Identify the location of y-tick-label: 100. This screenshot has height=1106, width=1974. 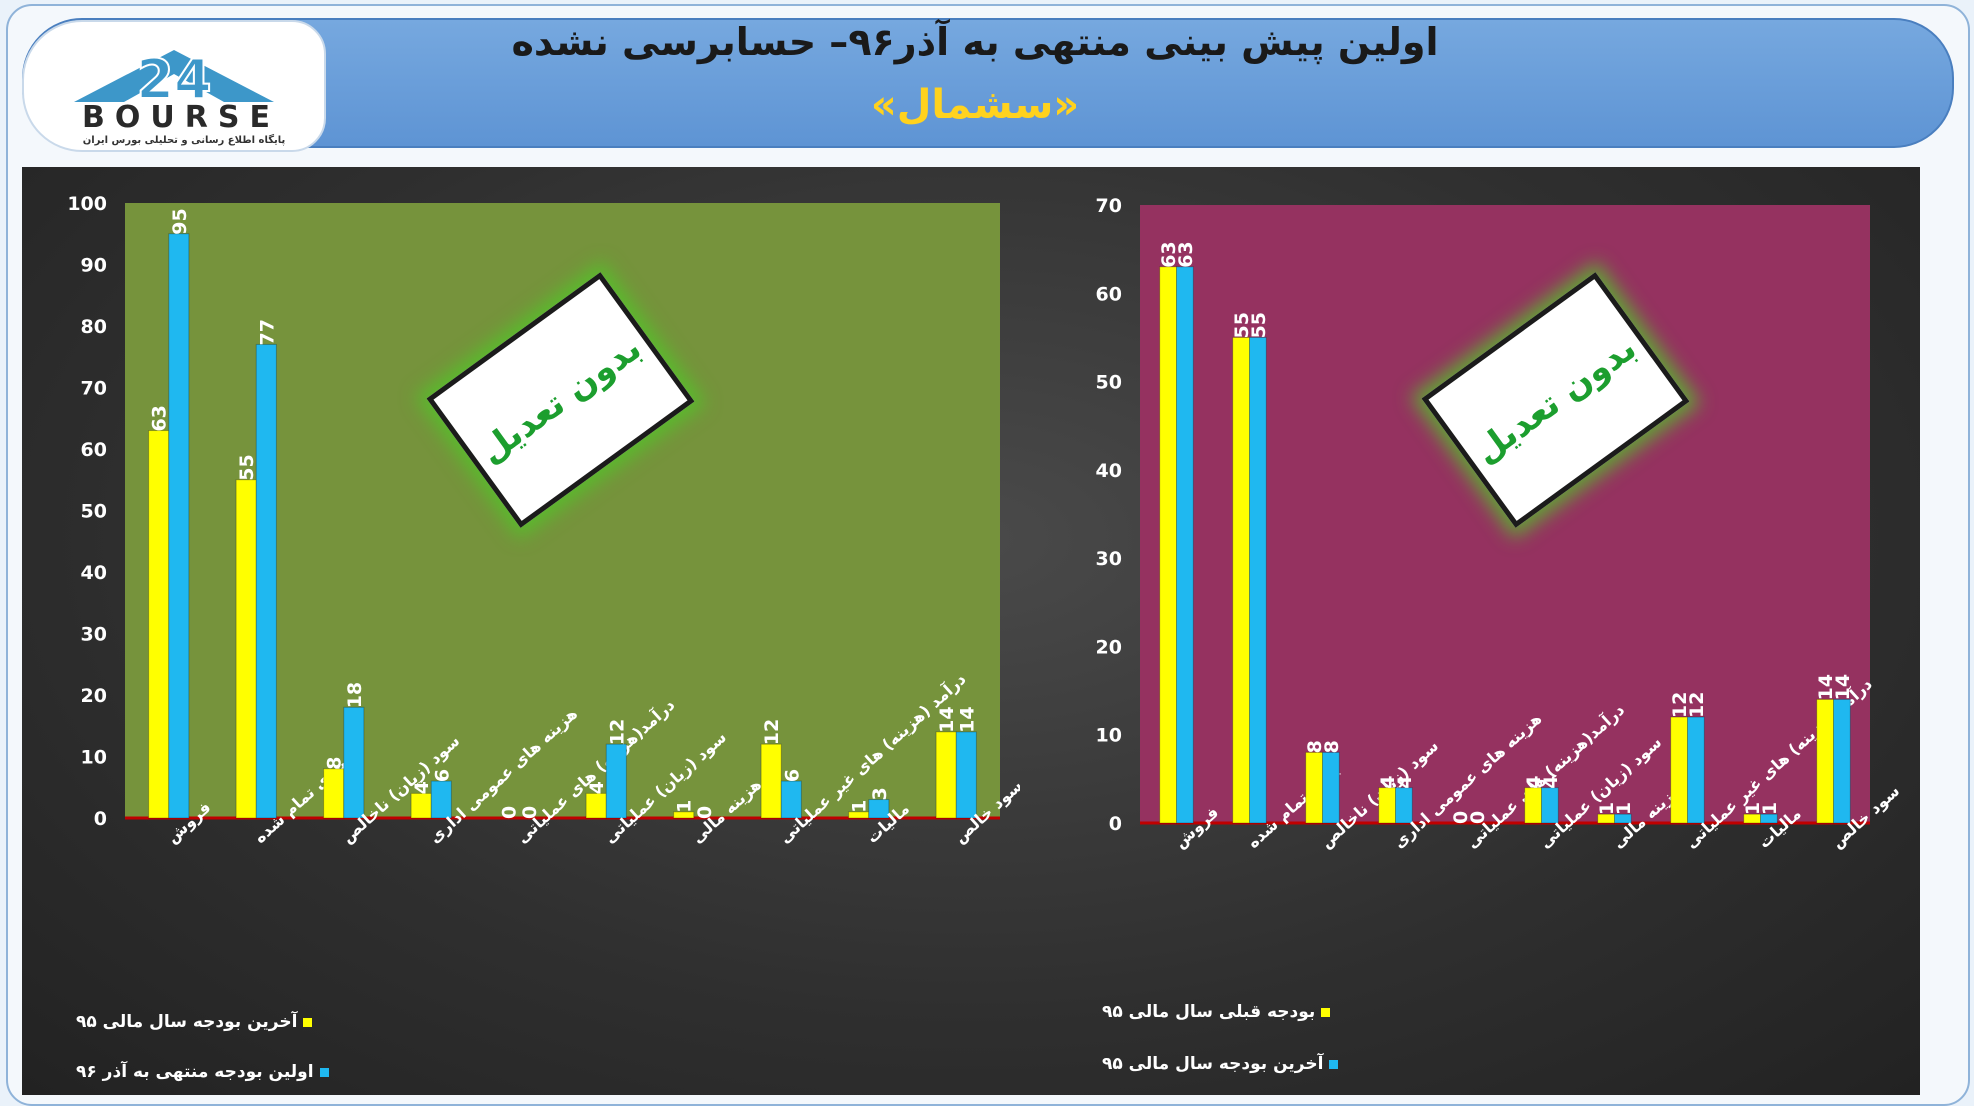
(87, 204).